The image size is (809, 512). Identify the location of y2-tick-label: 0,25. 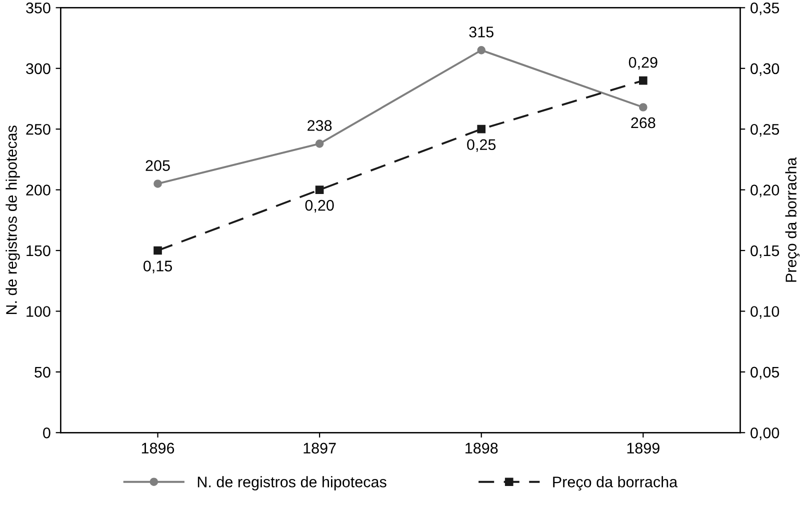
(765, 130).